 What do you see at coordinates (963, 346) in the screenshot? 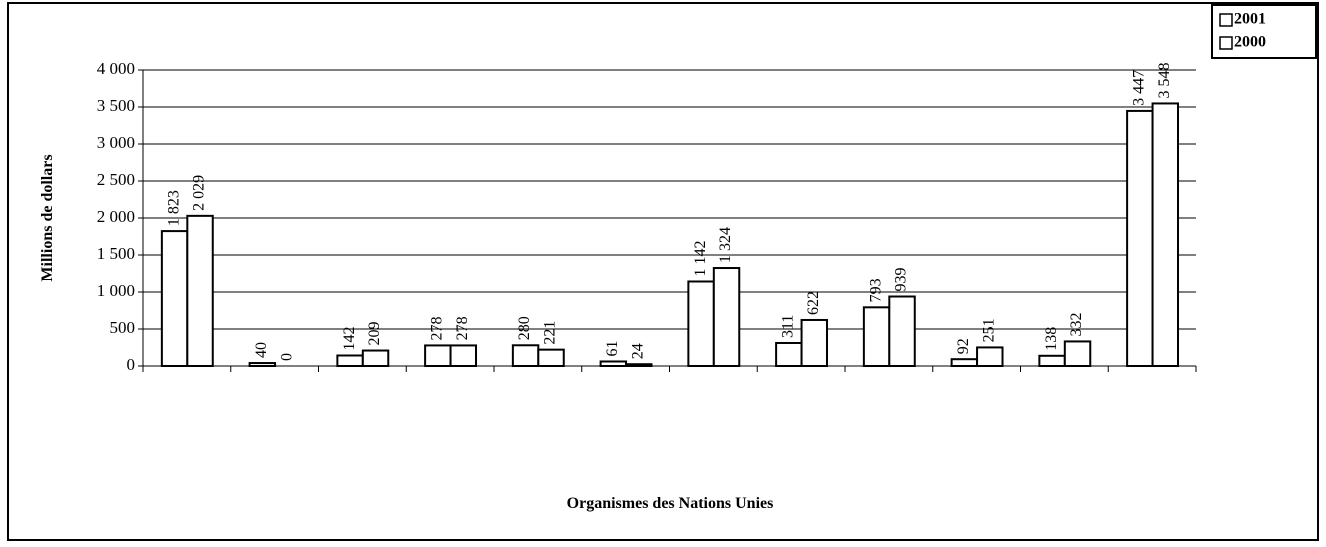
I see `value-label: 92` at bounding box center [963, 346].